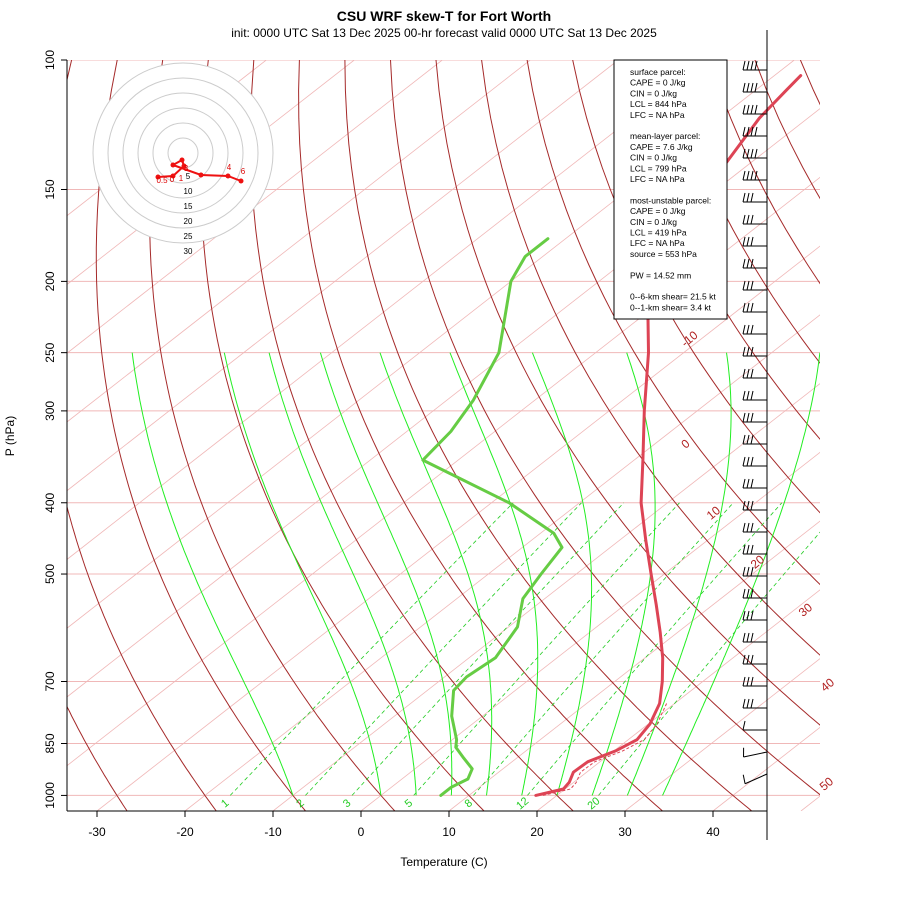  I want to click on info-line: LCL = 844 hPa, so click(658, 104).